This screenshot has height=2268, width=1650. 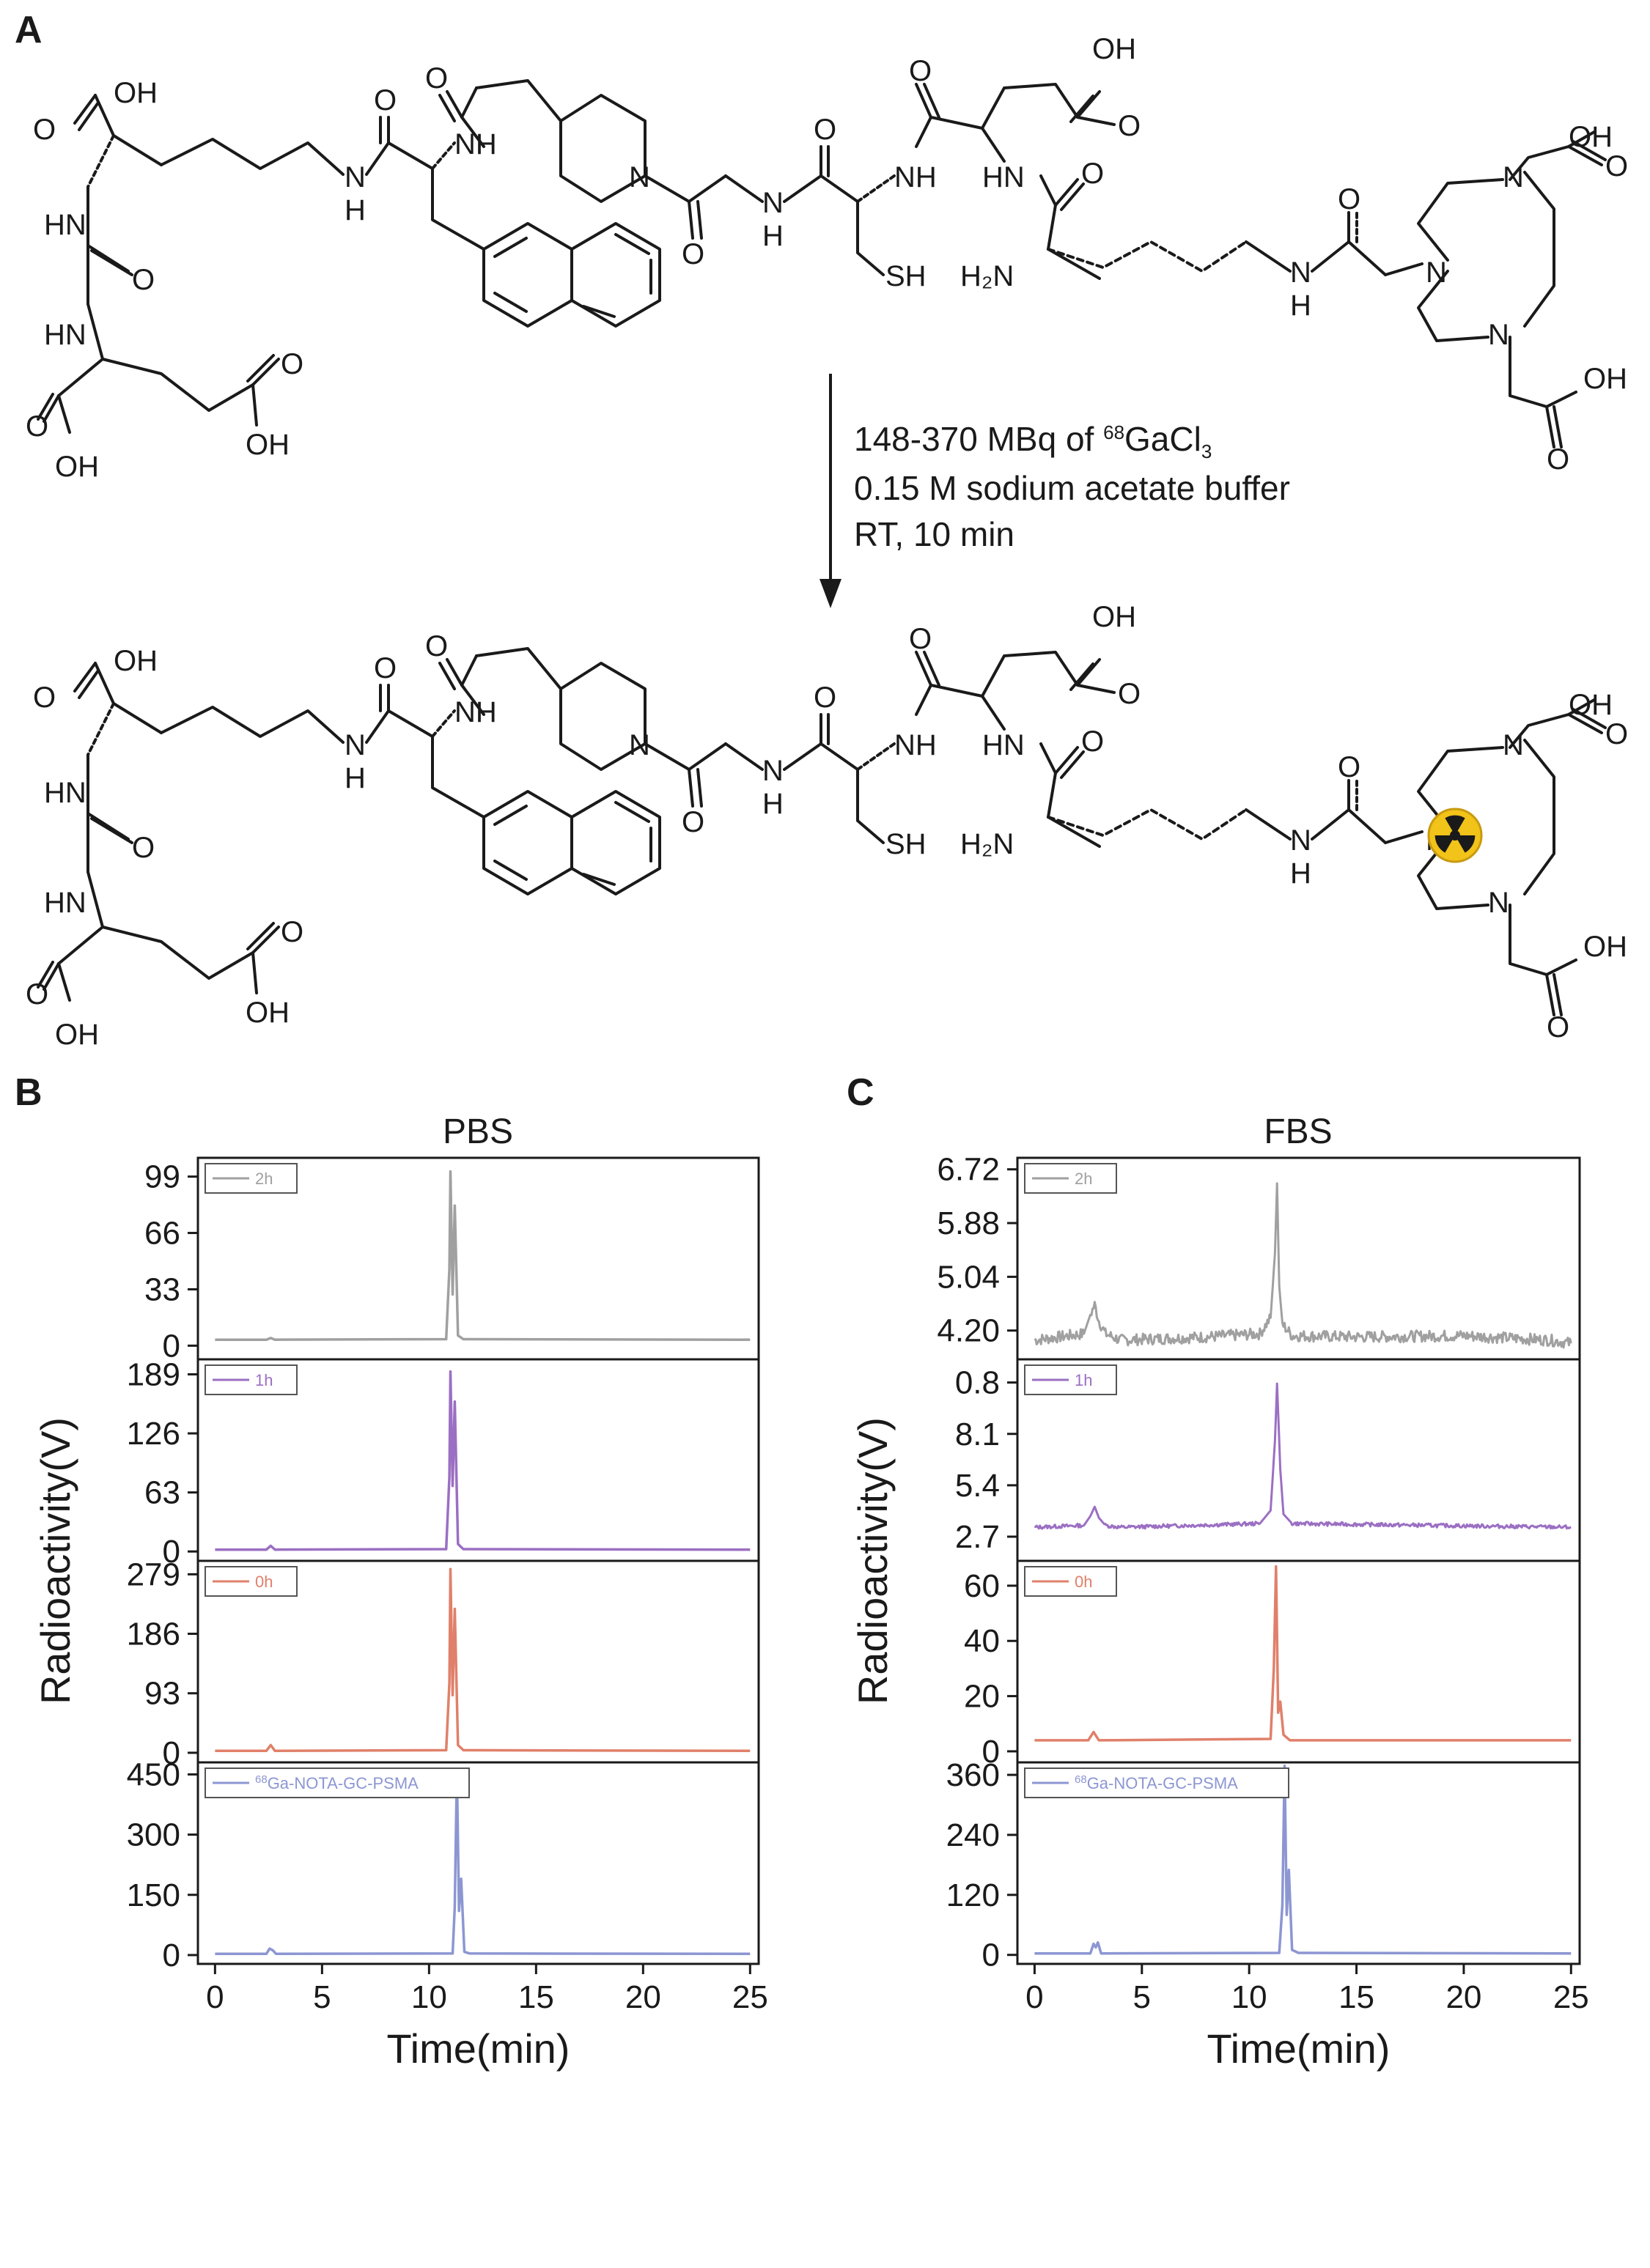 I want to click on y-tick-label: 40, so click(x=982, y=1641).